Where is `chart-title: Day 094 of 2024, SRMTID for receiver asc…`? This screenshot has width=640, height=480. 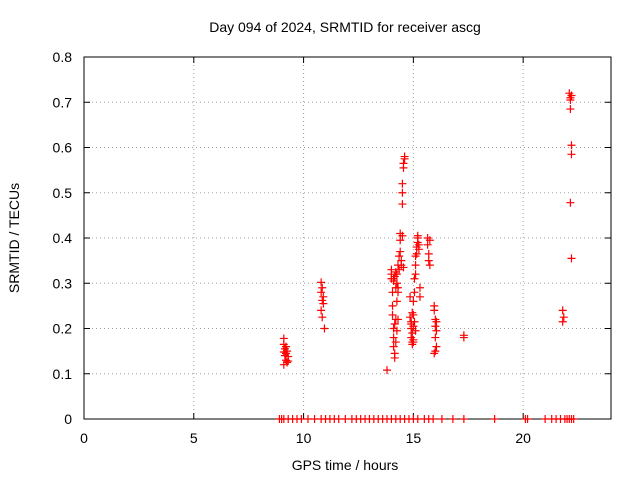 chart-title: Day 094 of 2024, SRMTID for receiver asc… is located at coordinates (345, 27).